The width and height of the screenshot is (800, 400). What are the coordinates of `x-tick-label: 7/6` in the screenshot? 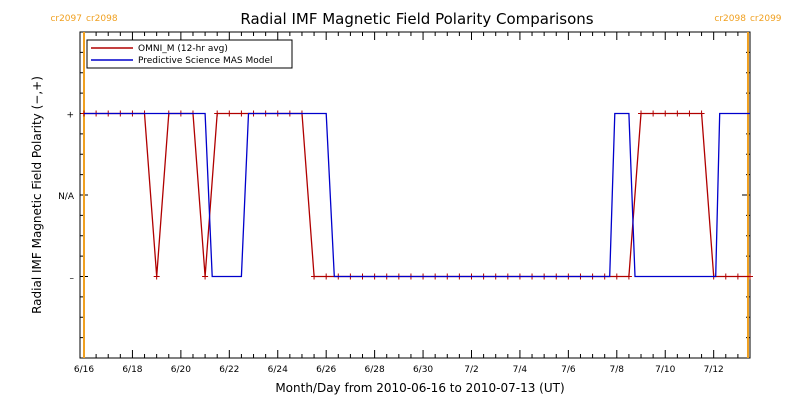 It's located at (568, 370).